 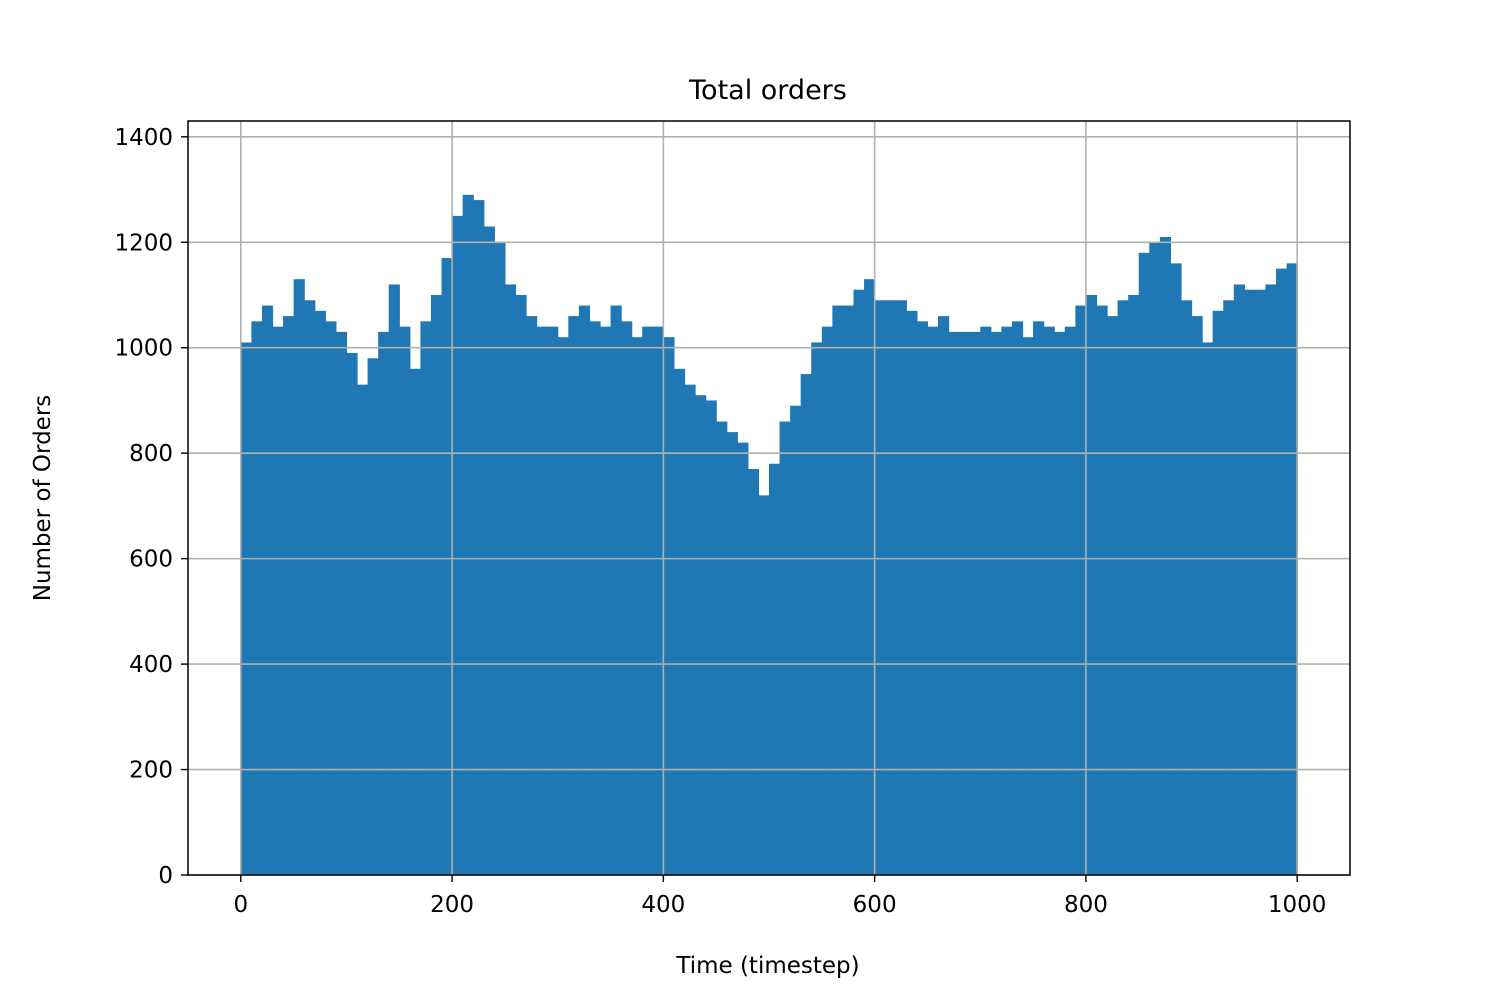 I want to click on x-tick-label: 1000, so click(x=1297, y=905).